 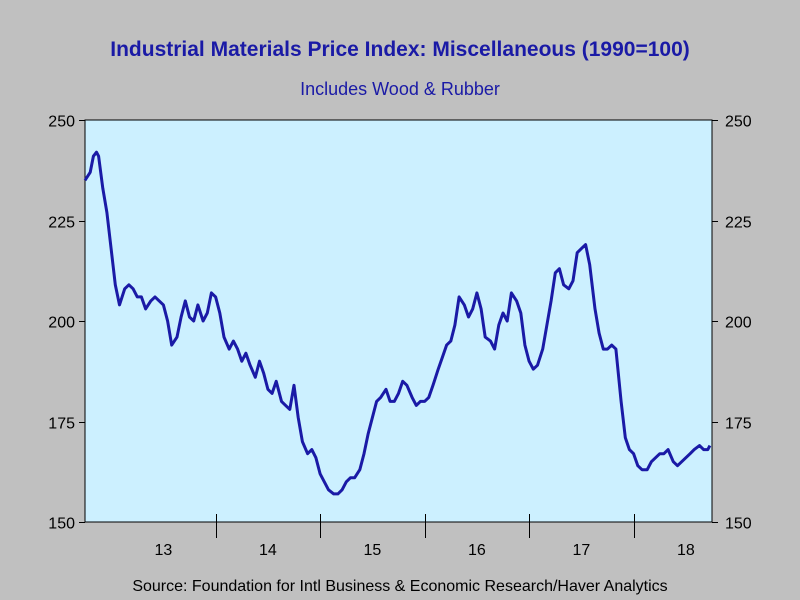 What do you see at coordinates (61, 323) in the screenshot?
I see `y-tick-label-left: 200` at bounding box center [61, 323].